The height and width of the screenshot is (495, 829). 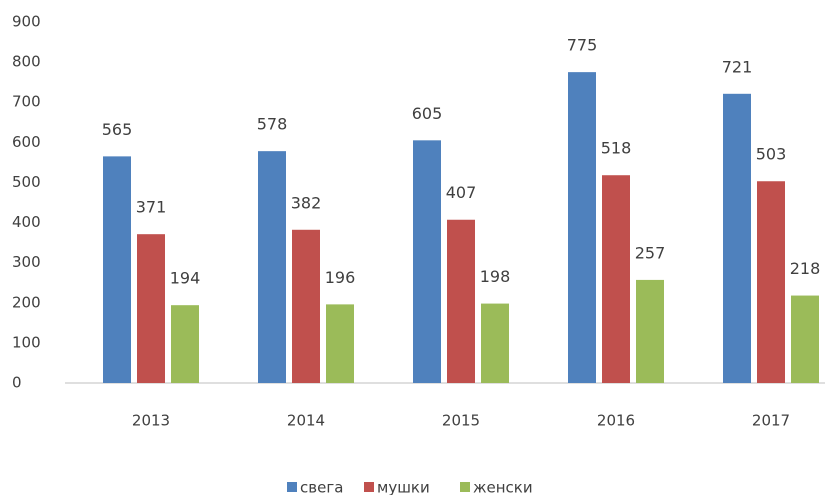 I want to click on value-label: 198, so click(x=495, y=276).